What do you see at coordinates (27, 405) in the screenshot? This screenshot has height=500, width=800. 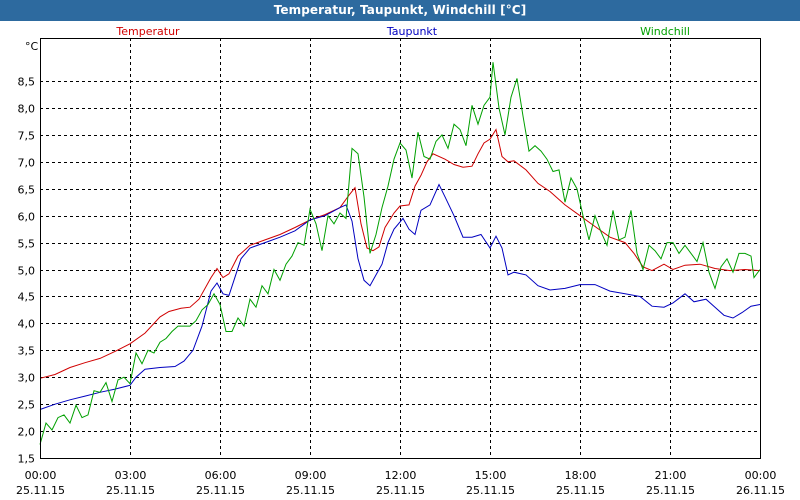 I see `y-tick-label: 2,5` at bounding box center [27, 405].